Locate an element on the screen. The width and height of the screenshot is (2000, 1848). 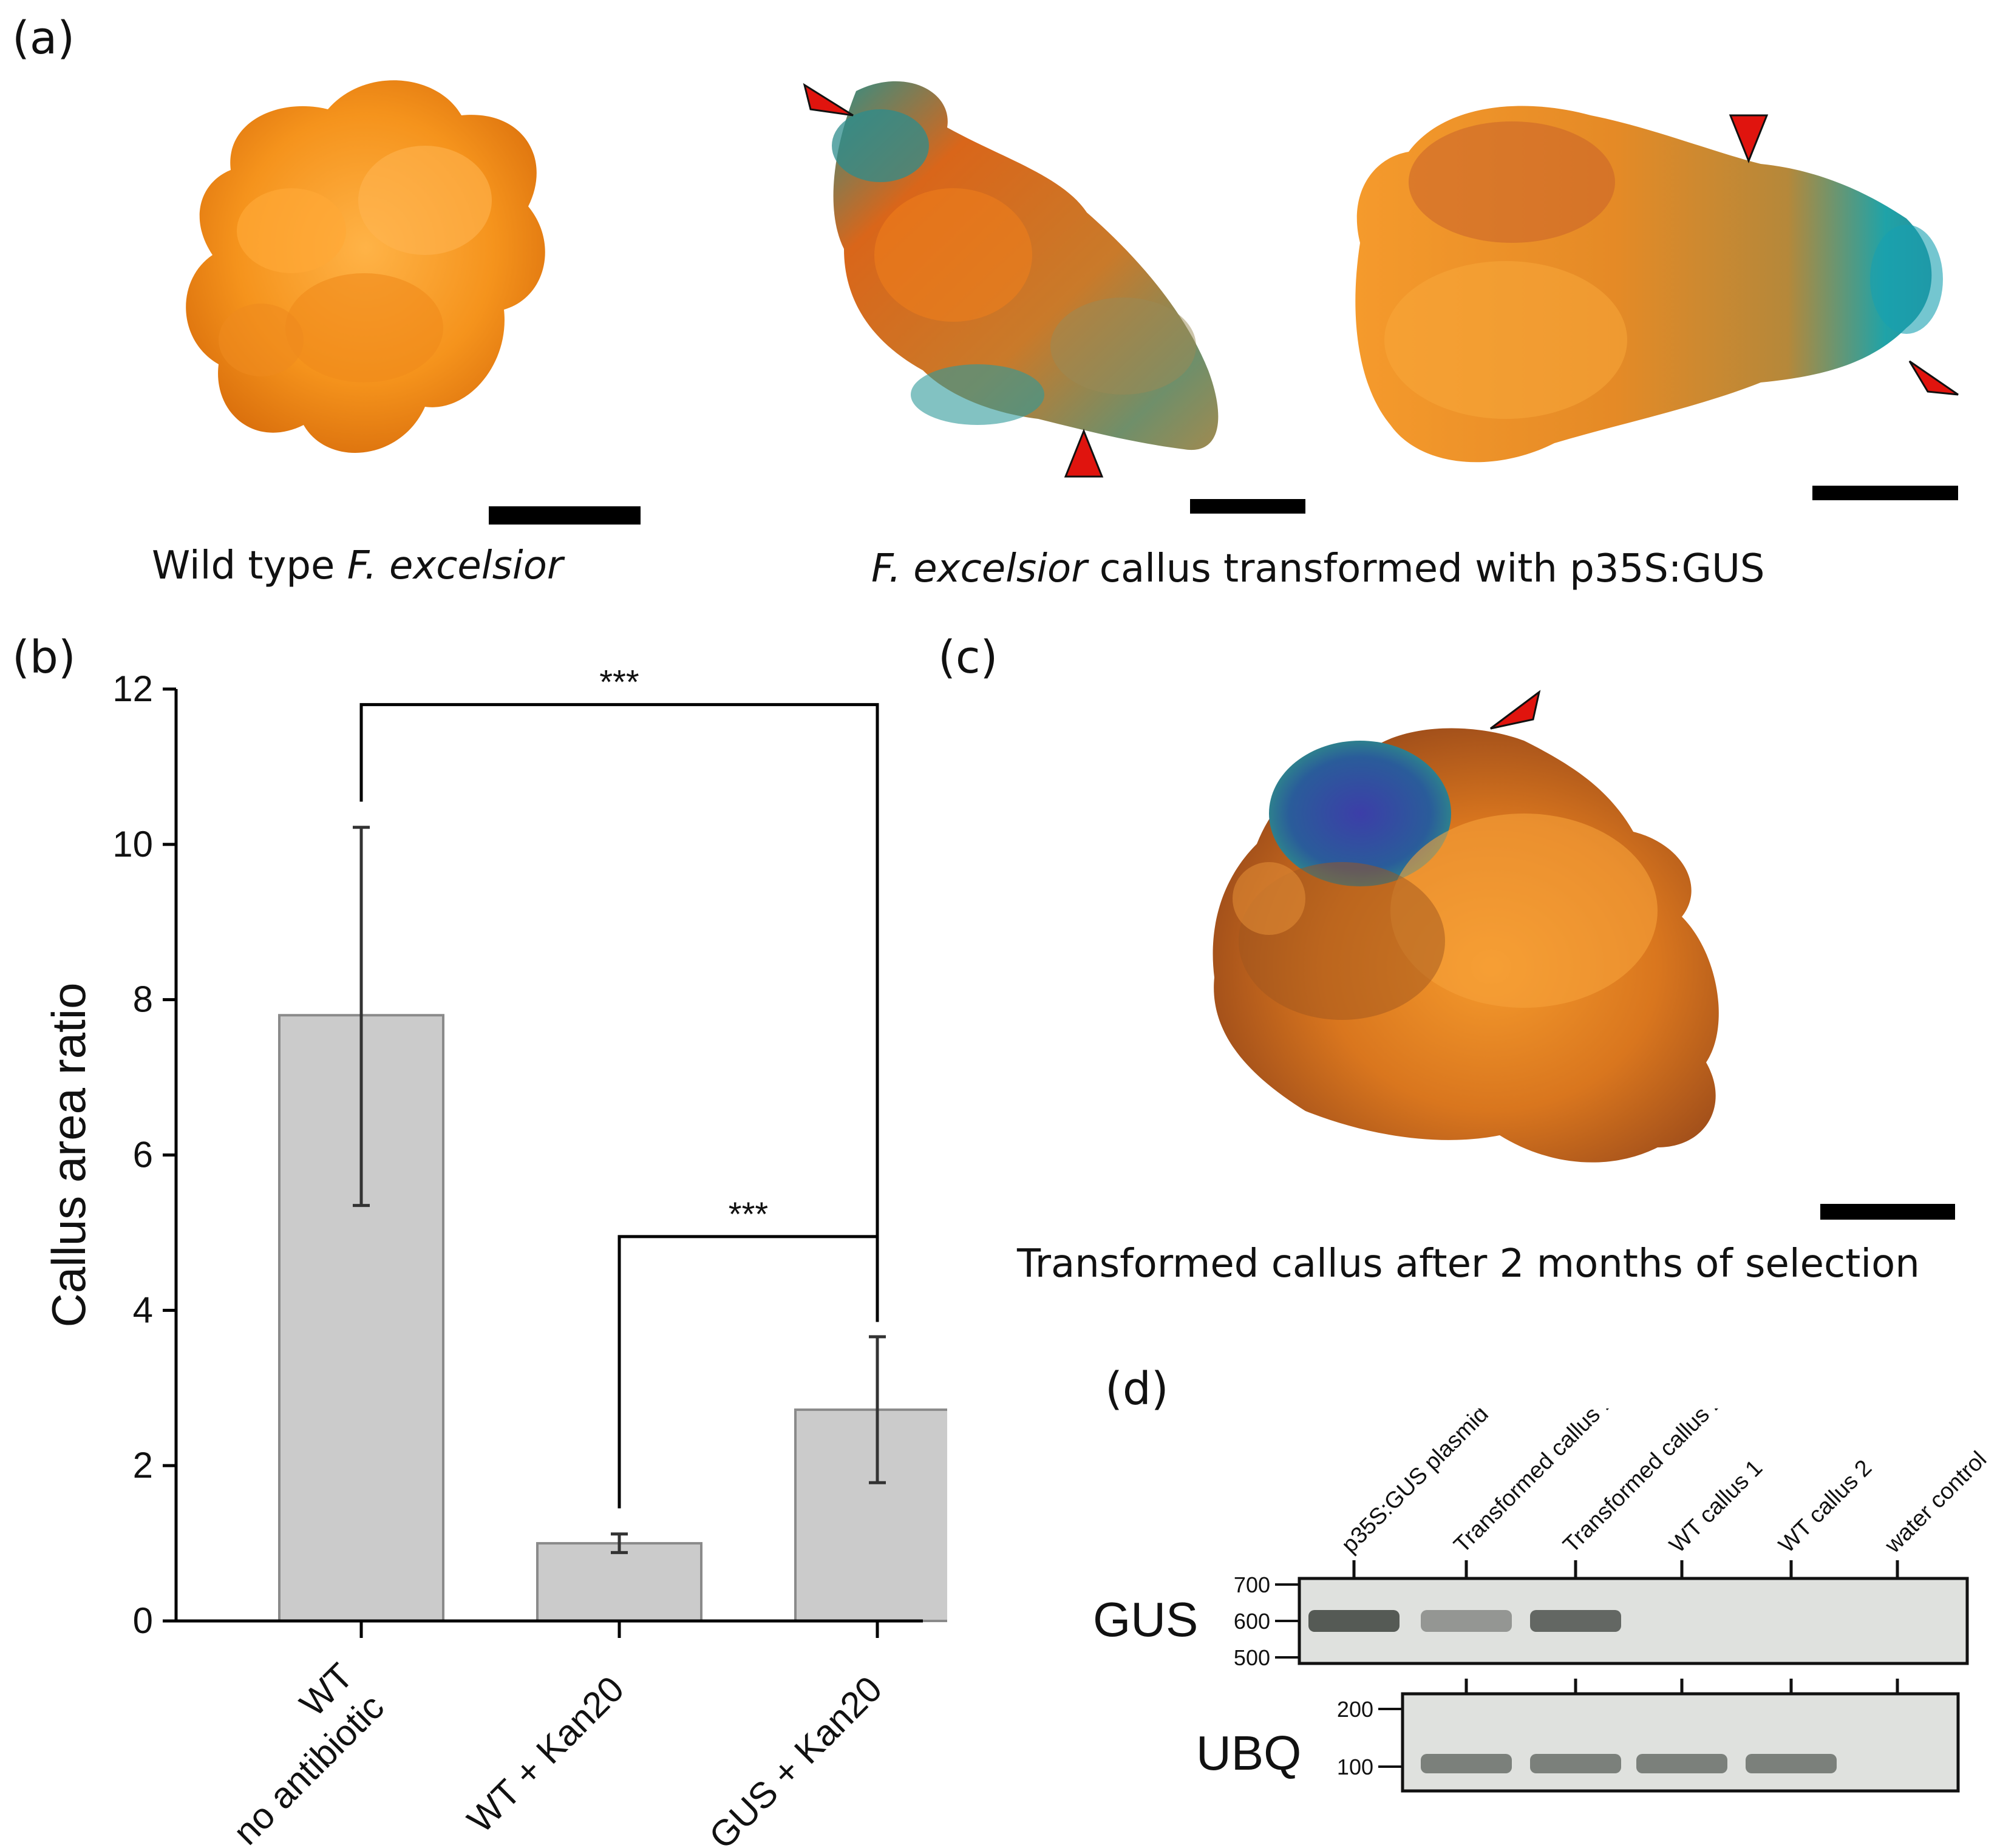
lane-label-group: WT callus 1 is located at coordinates (1716, 1506).